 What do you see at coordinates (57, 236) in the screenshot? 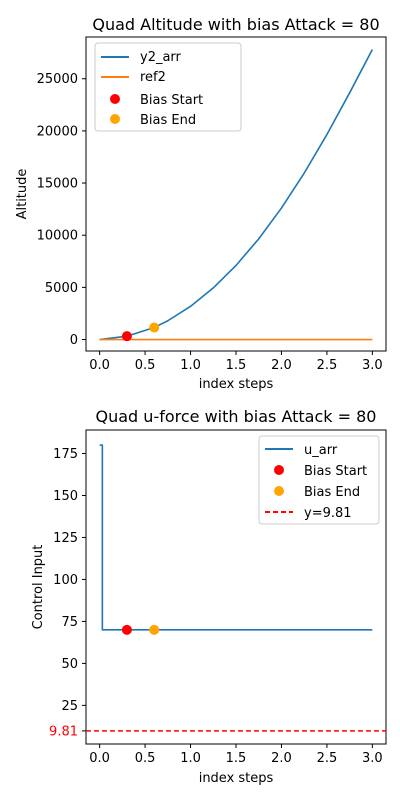
I see `y-tick-label: 10000` at bounding box center [57, 236].